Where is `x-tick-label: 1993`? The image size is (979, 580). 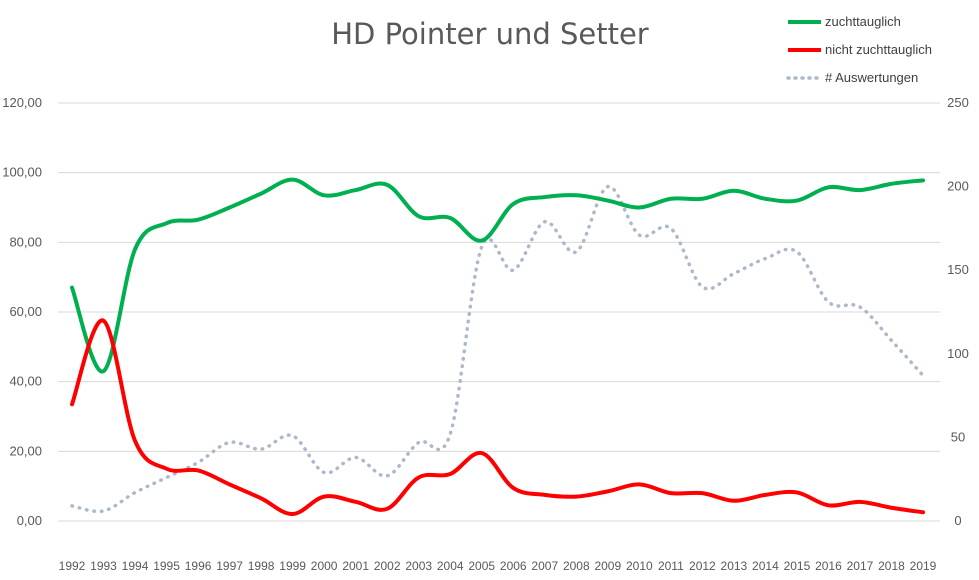 x-tick-label: 1993 is located at coordinates (103, 566).